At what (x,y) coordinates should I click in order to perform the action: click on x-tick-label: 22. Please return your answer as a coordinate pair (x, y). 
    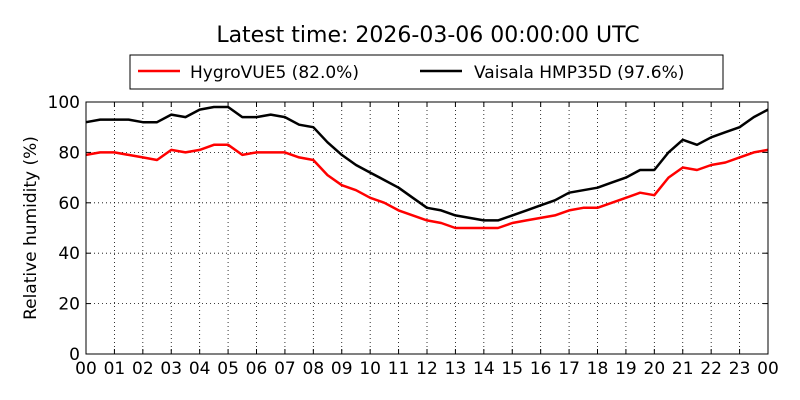
    Looking at the image, I should click on (711, 369).